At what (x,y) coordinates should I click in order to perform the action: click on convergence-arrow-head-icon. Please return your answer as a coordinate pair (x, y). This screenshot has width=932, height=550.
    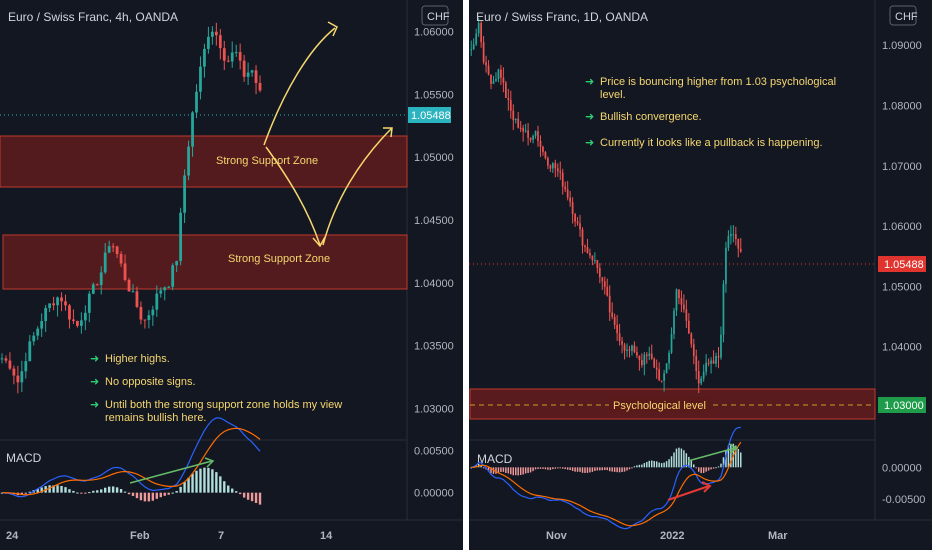
    Looking at the image, I should click on (733, 448).